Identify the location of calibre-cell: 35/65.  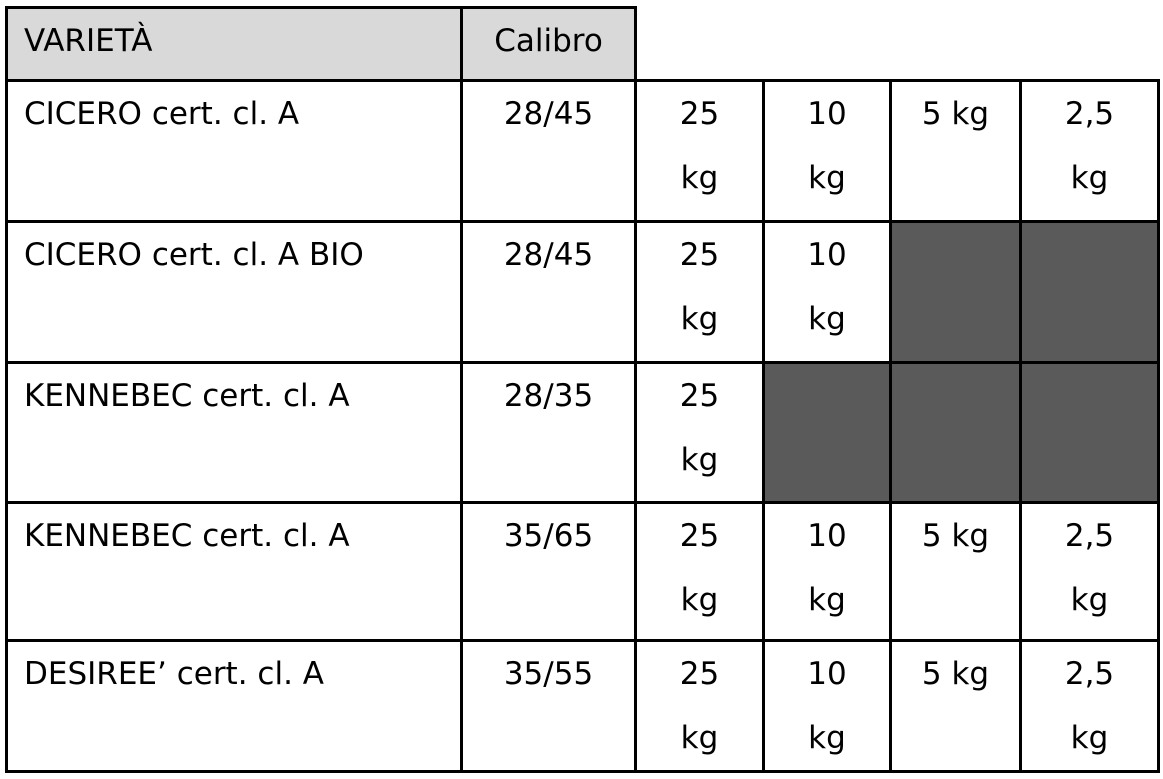
(548, 571).